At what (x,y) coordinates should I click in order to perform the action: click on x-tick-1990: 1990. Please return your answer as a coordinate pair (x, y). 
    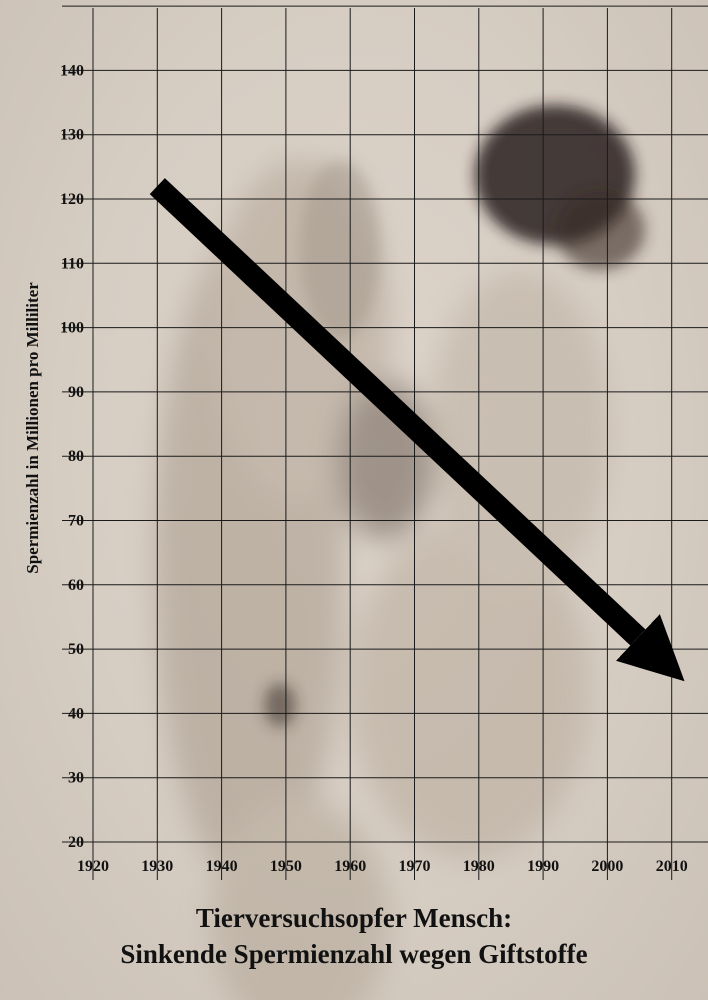
    Looking at the image, I should click on (543, 866).